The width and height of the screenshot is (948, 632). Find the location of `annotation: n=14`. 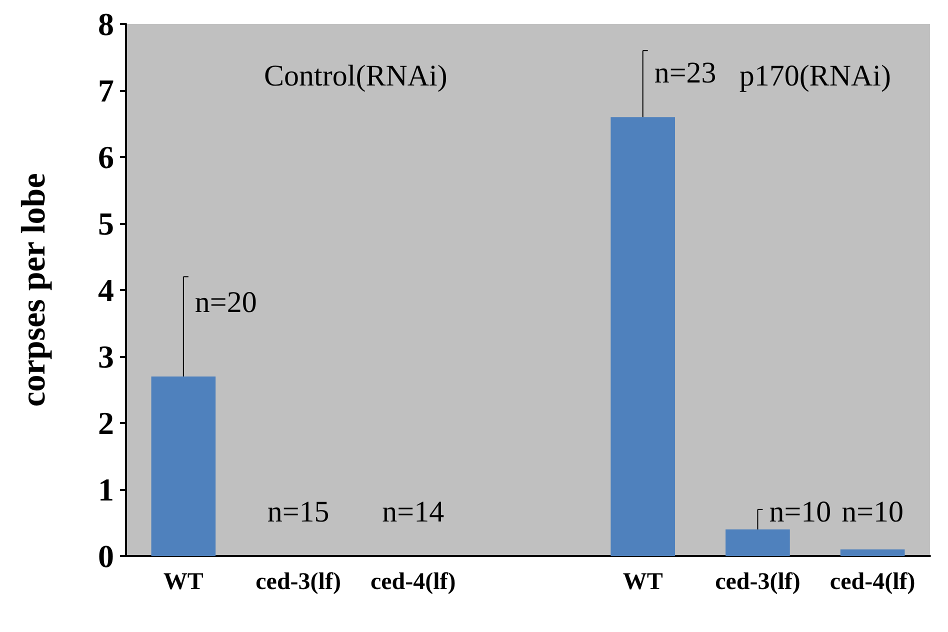

annotation: n=14 is located at coordinates (413, 511).